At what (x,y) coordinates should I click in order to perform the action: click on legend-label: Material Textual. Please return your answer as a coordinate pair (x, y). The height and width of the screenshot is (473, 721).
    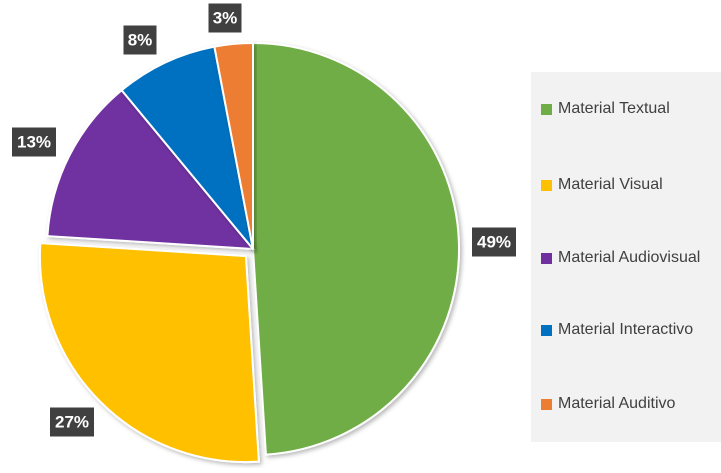
    Looking at the image, I should click on (614, 108).